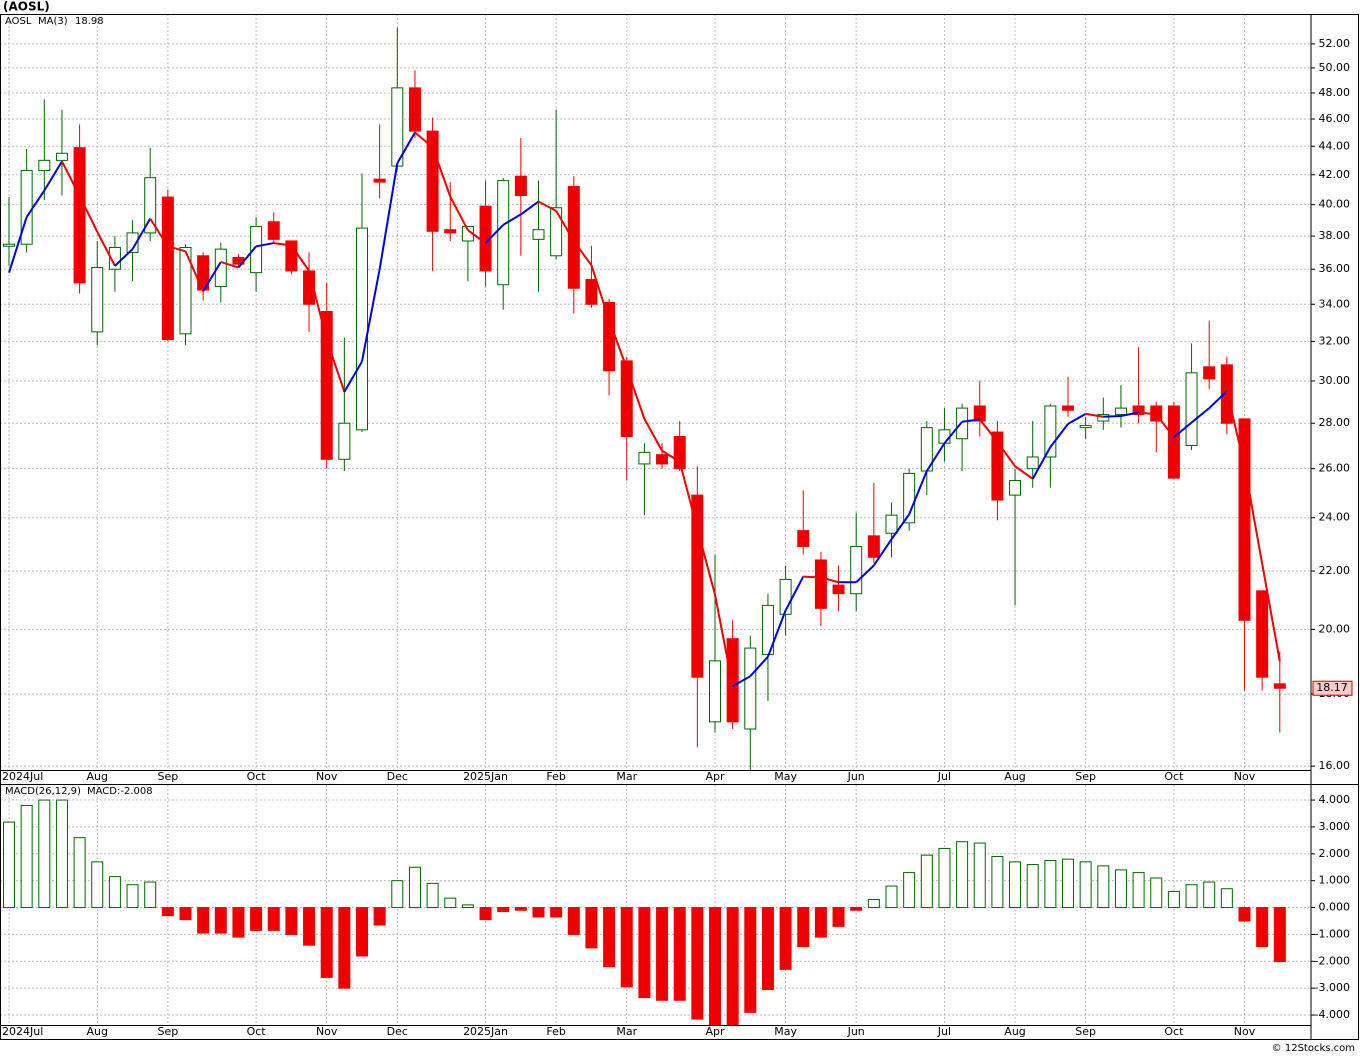 This screenshot has width=1360, height=1056. I want to click on x-tick-label: Feb, so click(555, 1031).